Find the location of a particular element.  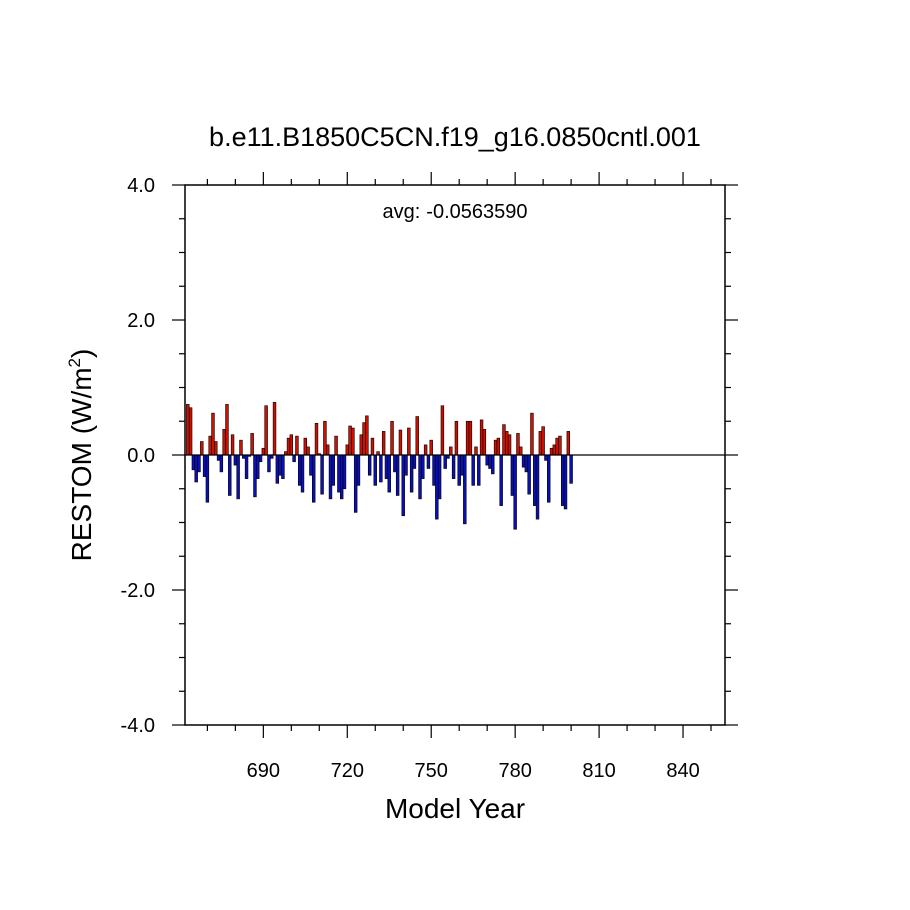

y-tick-label: -2.0 is located at coordinates (138, 591).